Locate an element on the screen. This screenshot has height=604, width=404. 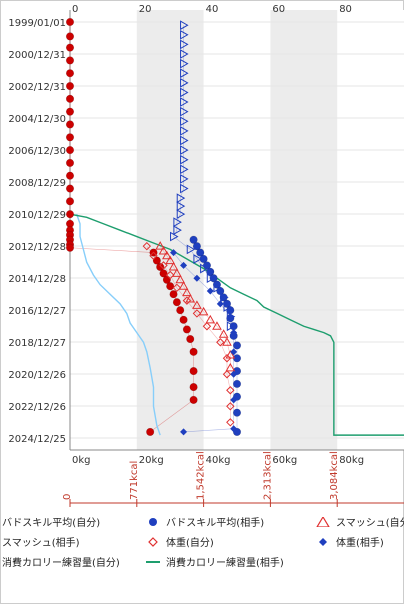
y-tick-label: 2006/12/30 is located at coordinates (37, 151).